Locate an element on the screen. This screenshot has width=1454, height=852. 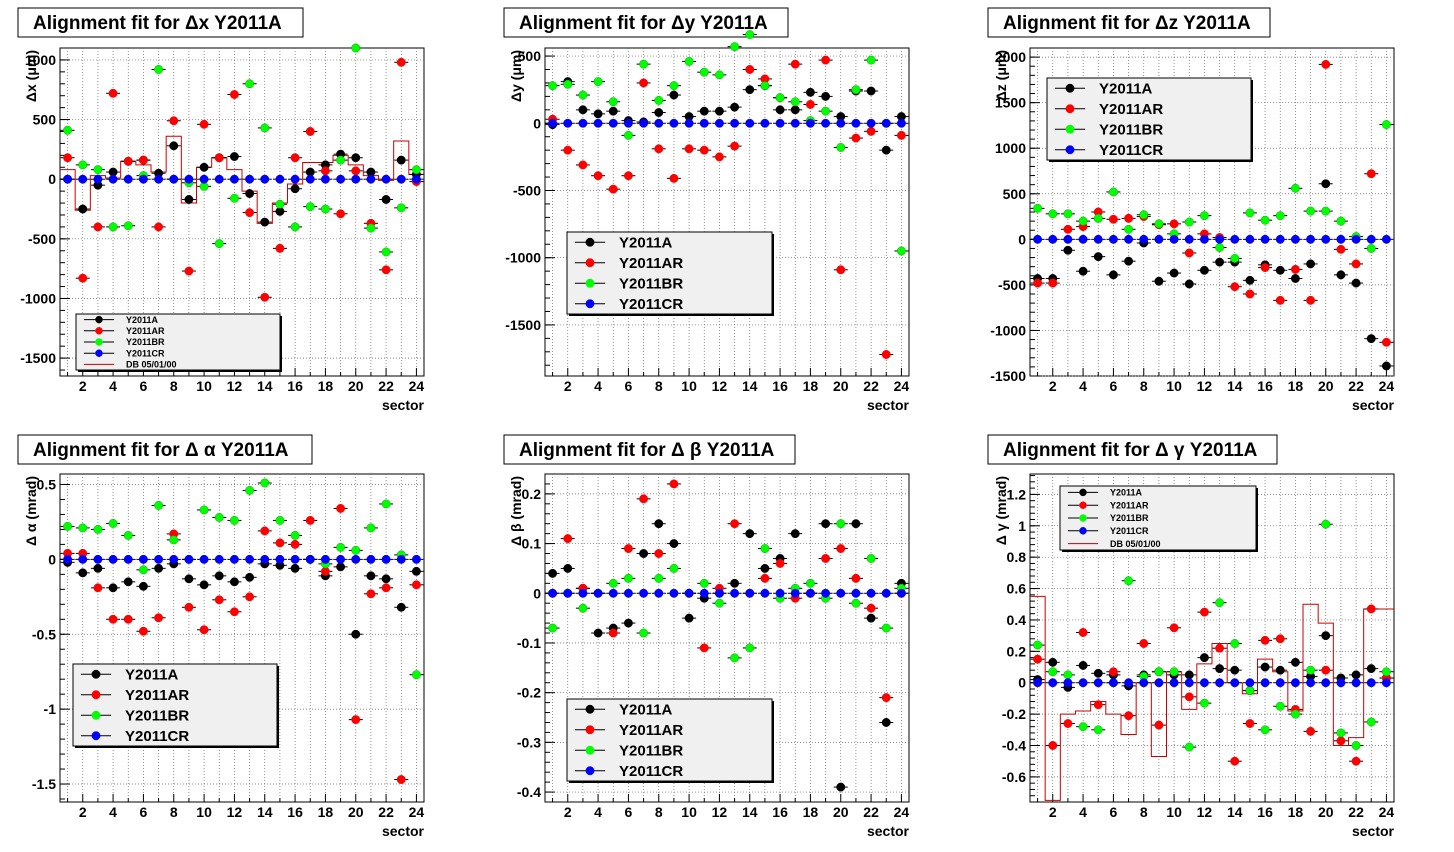
x-tick-label: 2 is located at coordinates (83, 812).